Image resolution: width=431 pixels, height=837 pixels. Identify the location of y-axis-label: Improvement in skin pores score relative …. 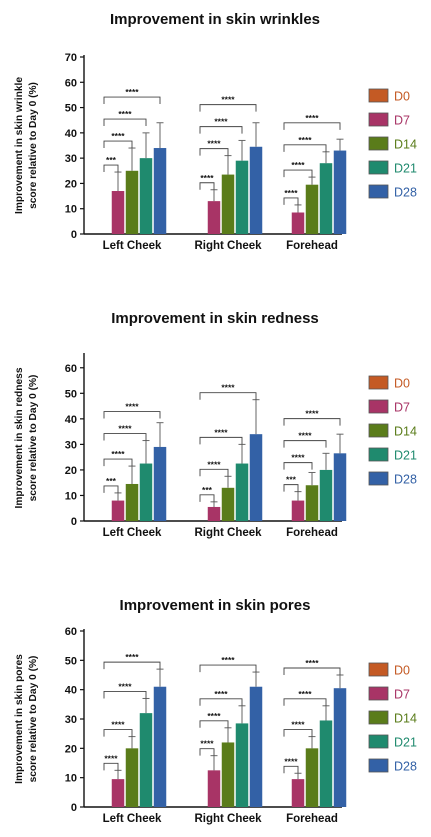
(26, 719).